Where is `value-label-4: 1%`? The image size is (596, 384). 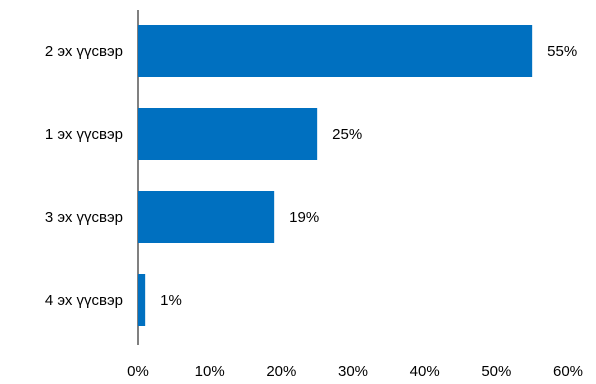 value-label-4: 1% is located at coordinates (171, 300).